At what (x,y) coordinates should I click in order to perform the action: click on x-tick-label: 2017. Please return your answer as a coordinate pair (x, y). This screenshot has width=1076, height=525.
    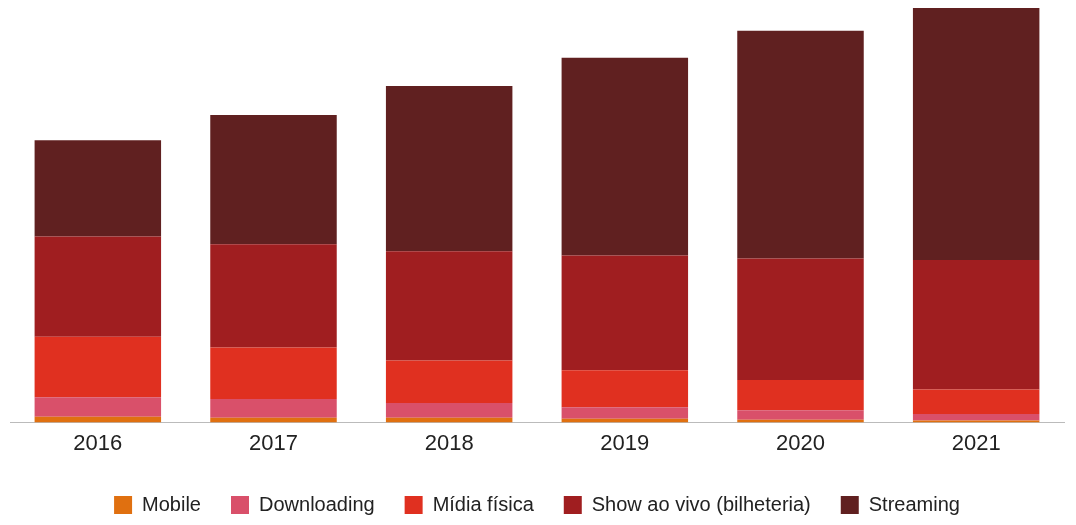
    Looking at the image, I should click on (273, 442).